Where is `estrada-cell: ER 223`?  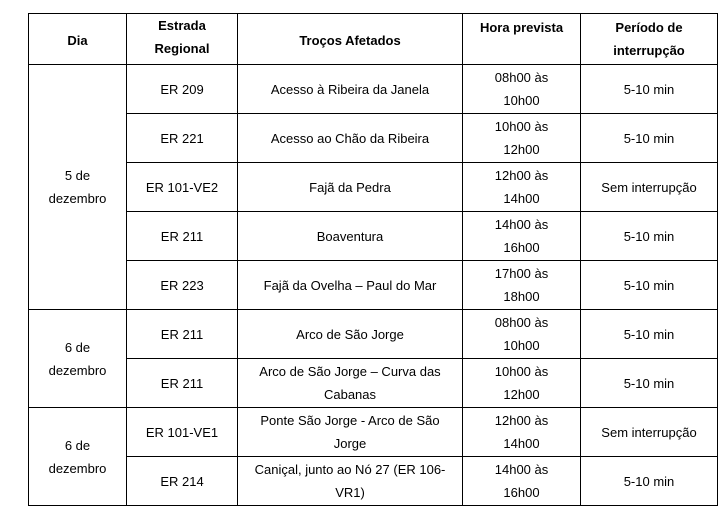
estrada-cell: ER 223 is located at coordinates (182, 285).